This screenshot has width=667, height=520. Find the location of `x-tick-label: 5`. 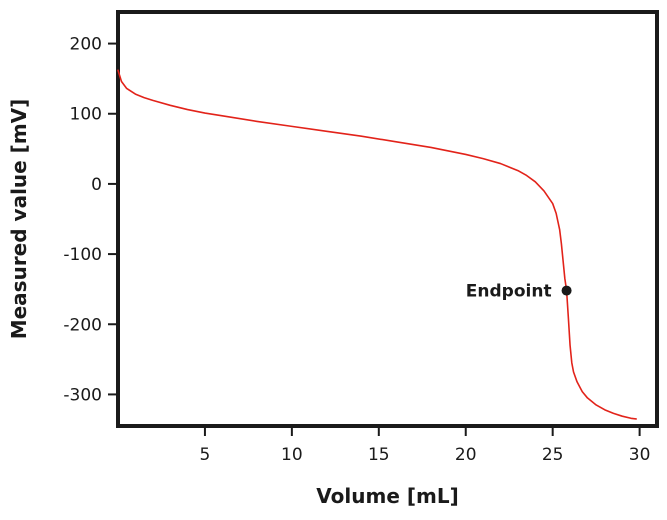

x-tick-label: 5 is located at coordinates (205, 455).